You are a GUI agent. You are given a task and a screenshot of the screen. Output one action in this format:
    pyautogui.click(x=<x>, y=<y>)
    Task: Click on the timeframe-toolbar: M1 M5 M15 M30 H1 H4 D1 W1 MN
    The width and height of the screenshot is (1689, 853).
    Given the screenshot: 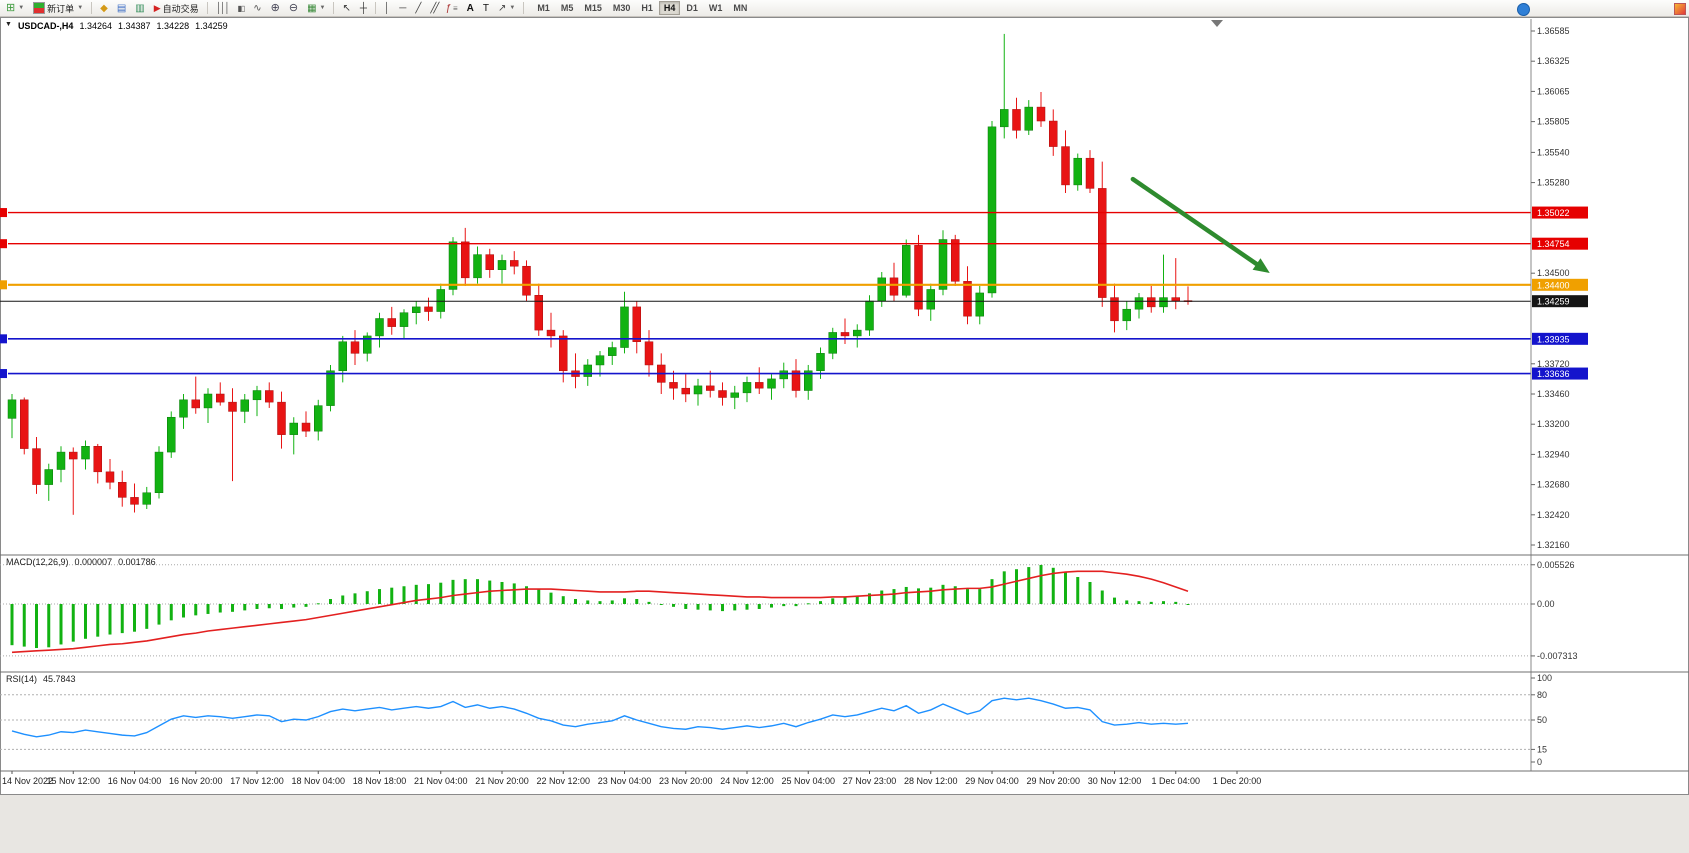 What is the action you would take?
    pyautogui.click(x=642, y=8)
    